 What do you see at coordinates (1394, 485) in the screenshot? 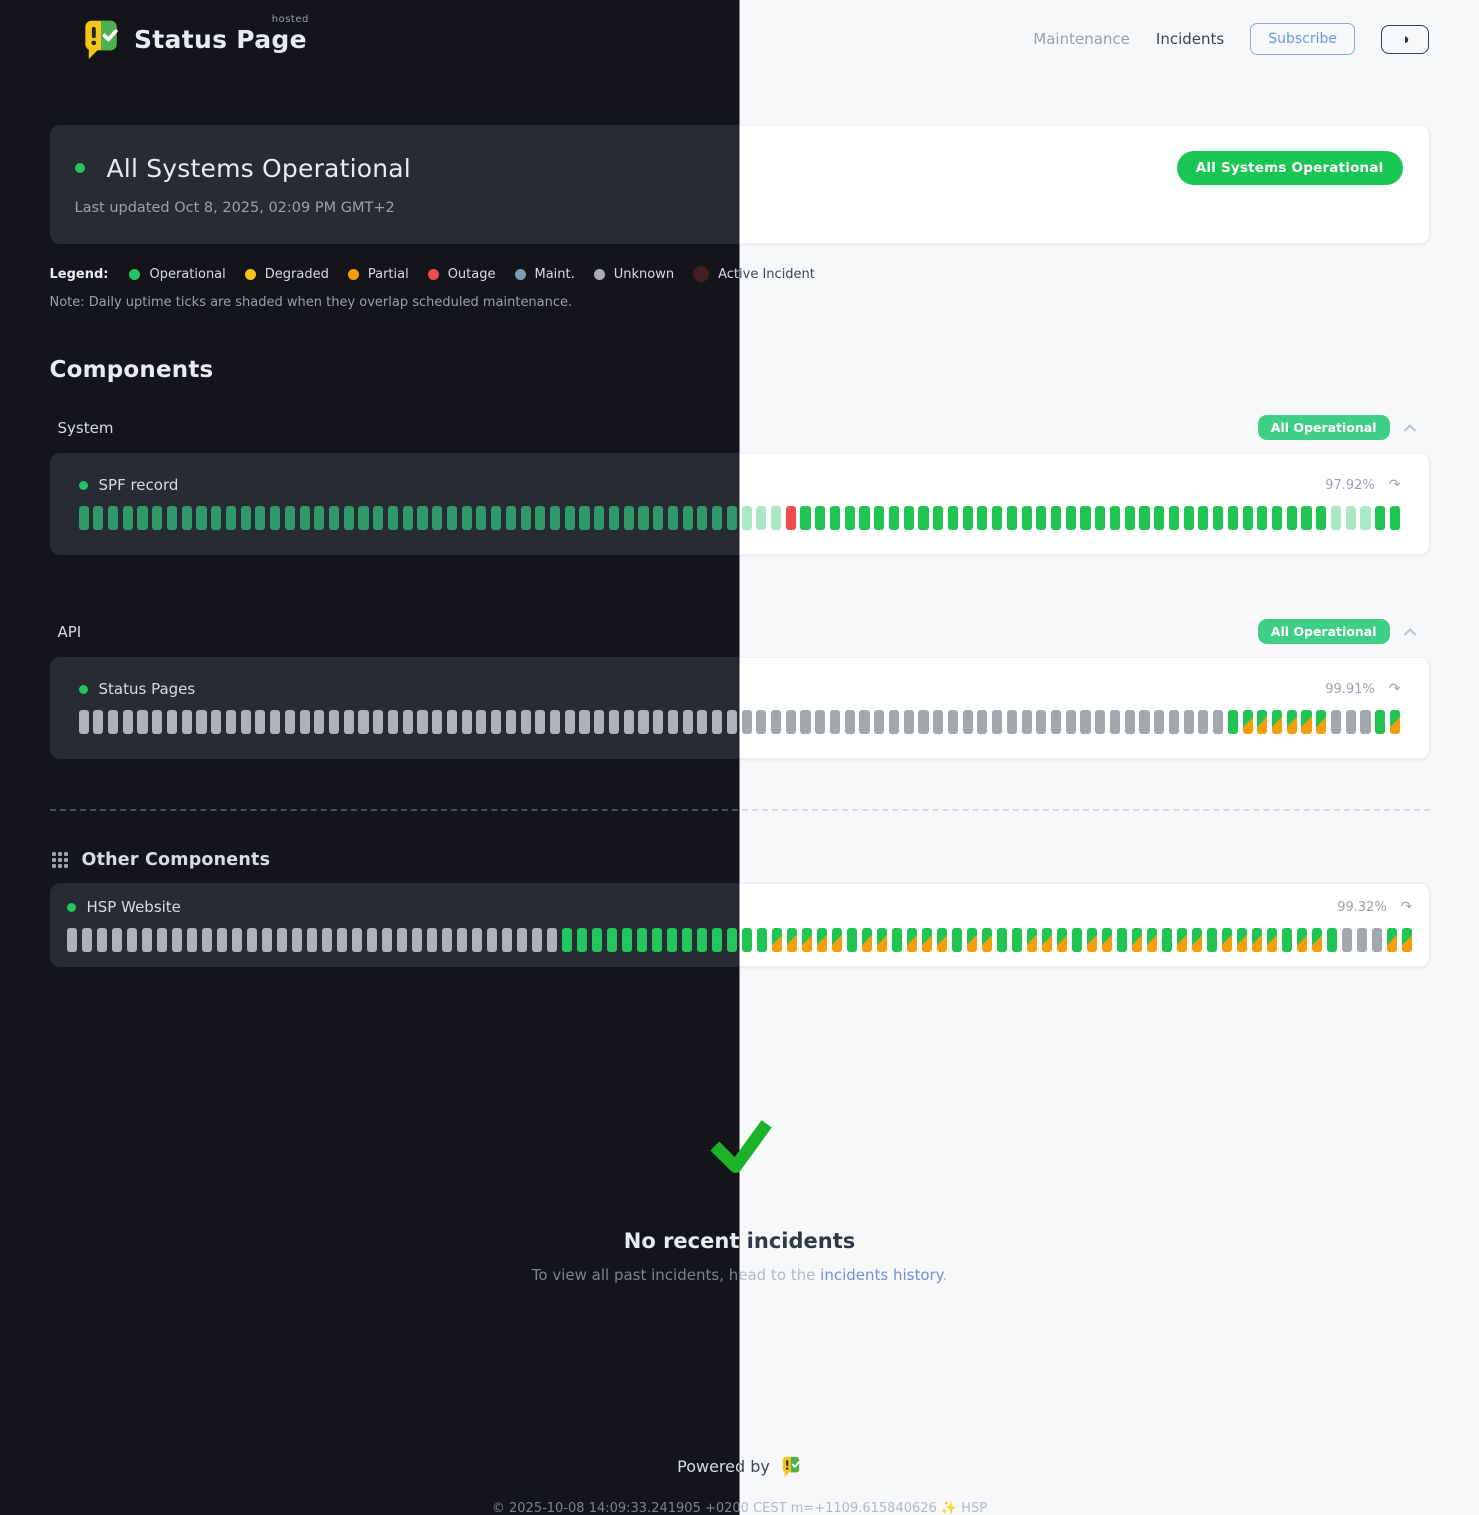
I see `refresh-icon: ↷` at bounding box center [1394, 485].